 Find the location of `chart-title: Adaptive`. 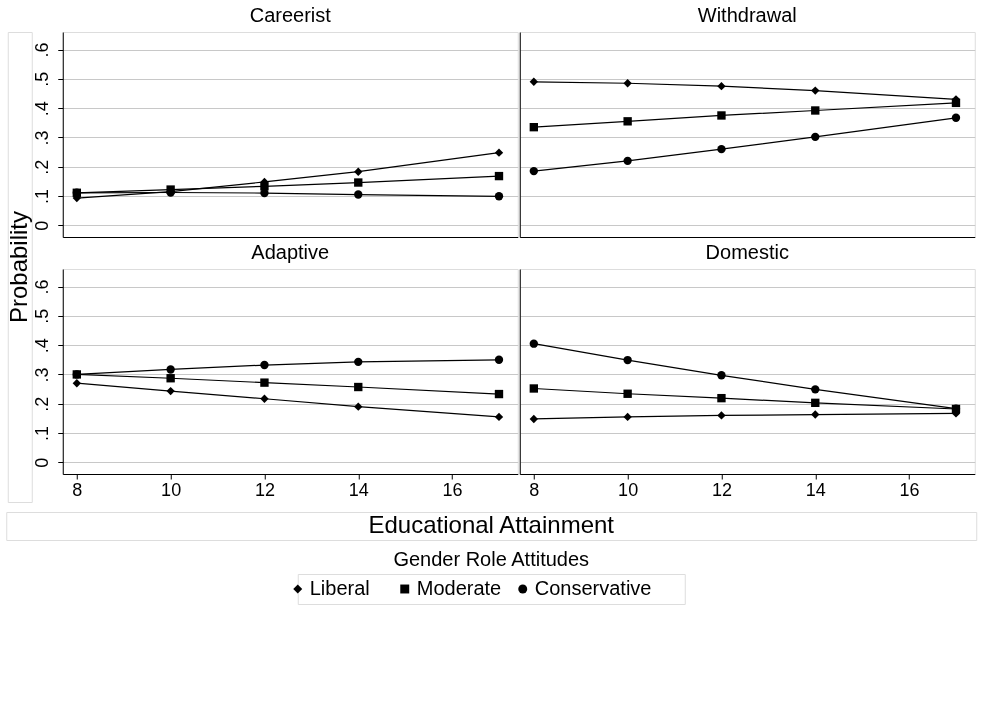

chart-title: Adaptive is located at coordinates (290, 252).